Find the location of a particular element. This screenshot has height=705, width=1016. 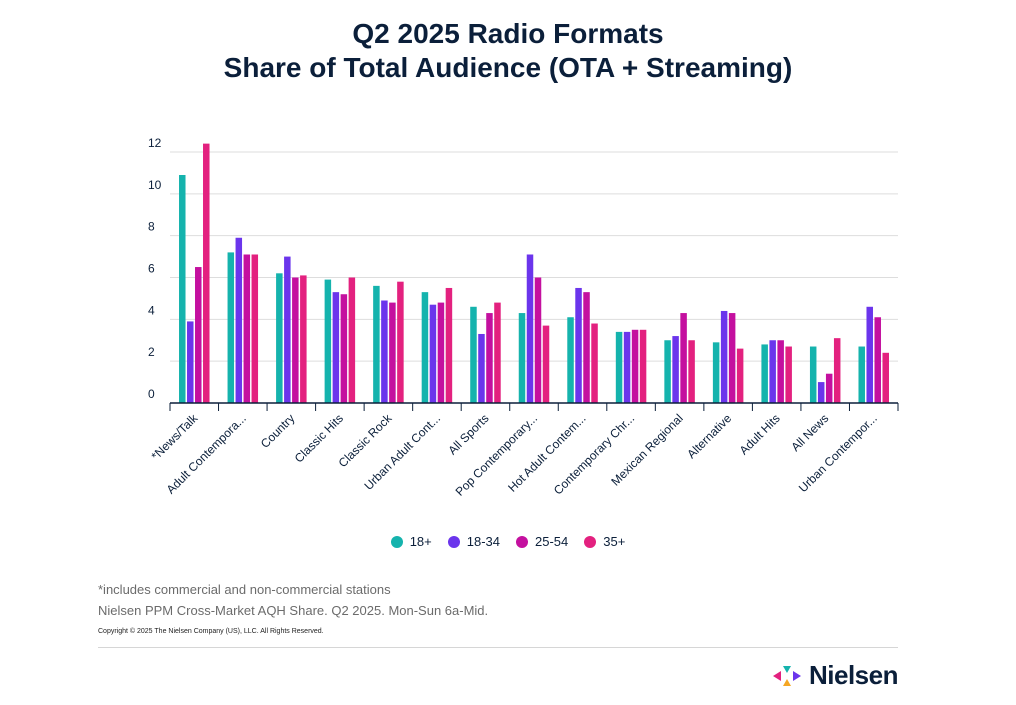

legend-label: 18-34 is located at coordinates (483, 541).